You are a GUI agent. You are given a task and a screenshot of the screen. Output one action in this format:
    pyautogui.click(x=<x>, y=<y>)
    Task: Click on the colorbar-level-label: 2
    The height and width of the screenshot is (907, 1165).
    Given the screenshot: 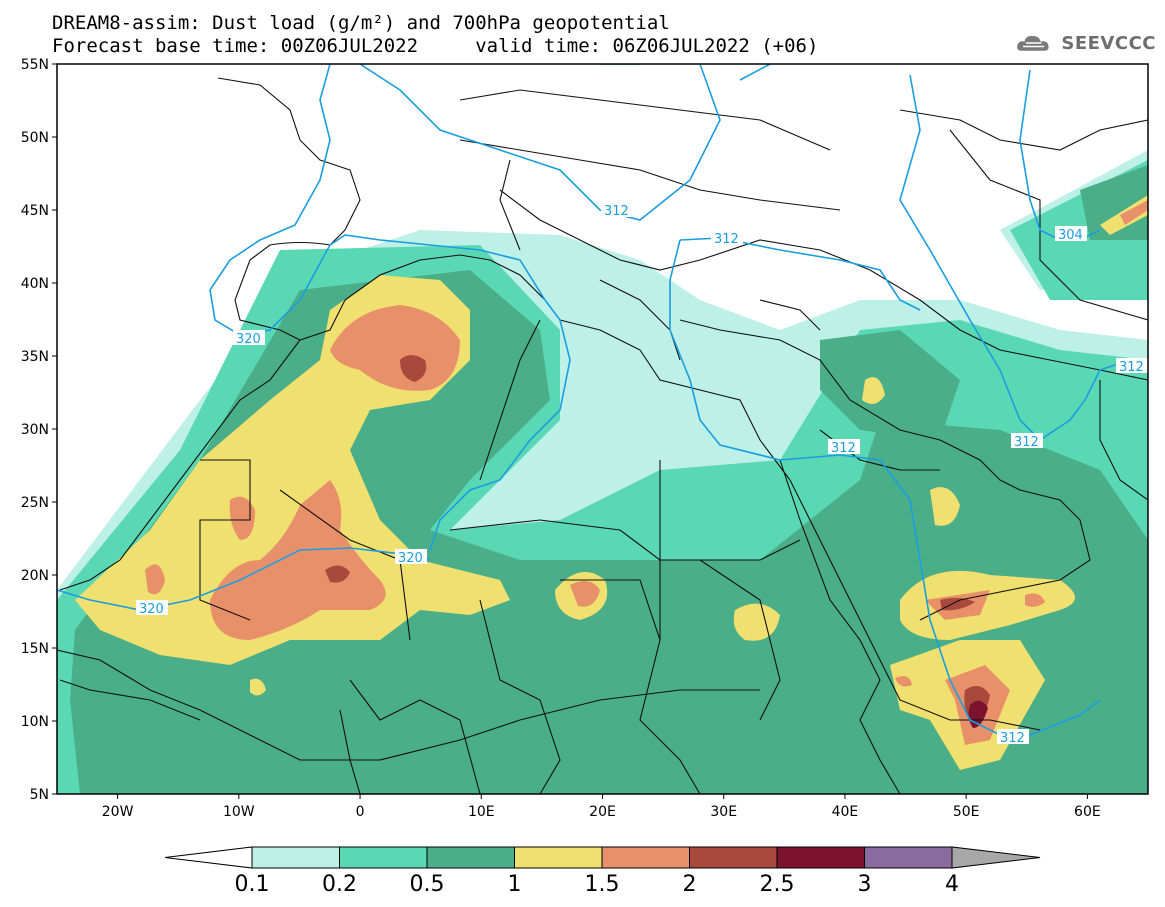 What is the action you would take?
    pyautogui.click(x=689, y=884)
    